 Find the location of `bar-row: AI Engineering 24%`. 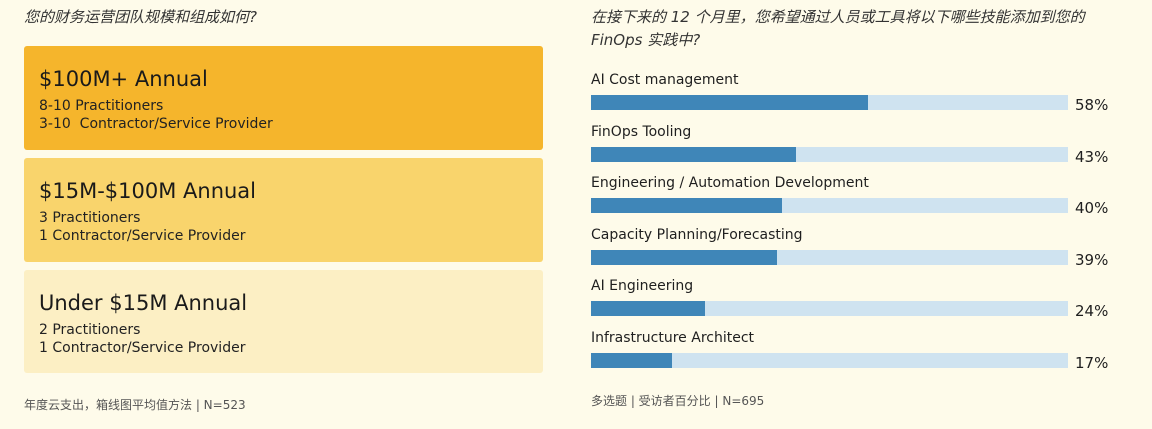

bar-row: AI Engineering 24% is located at coordinates (861, 302).